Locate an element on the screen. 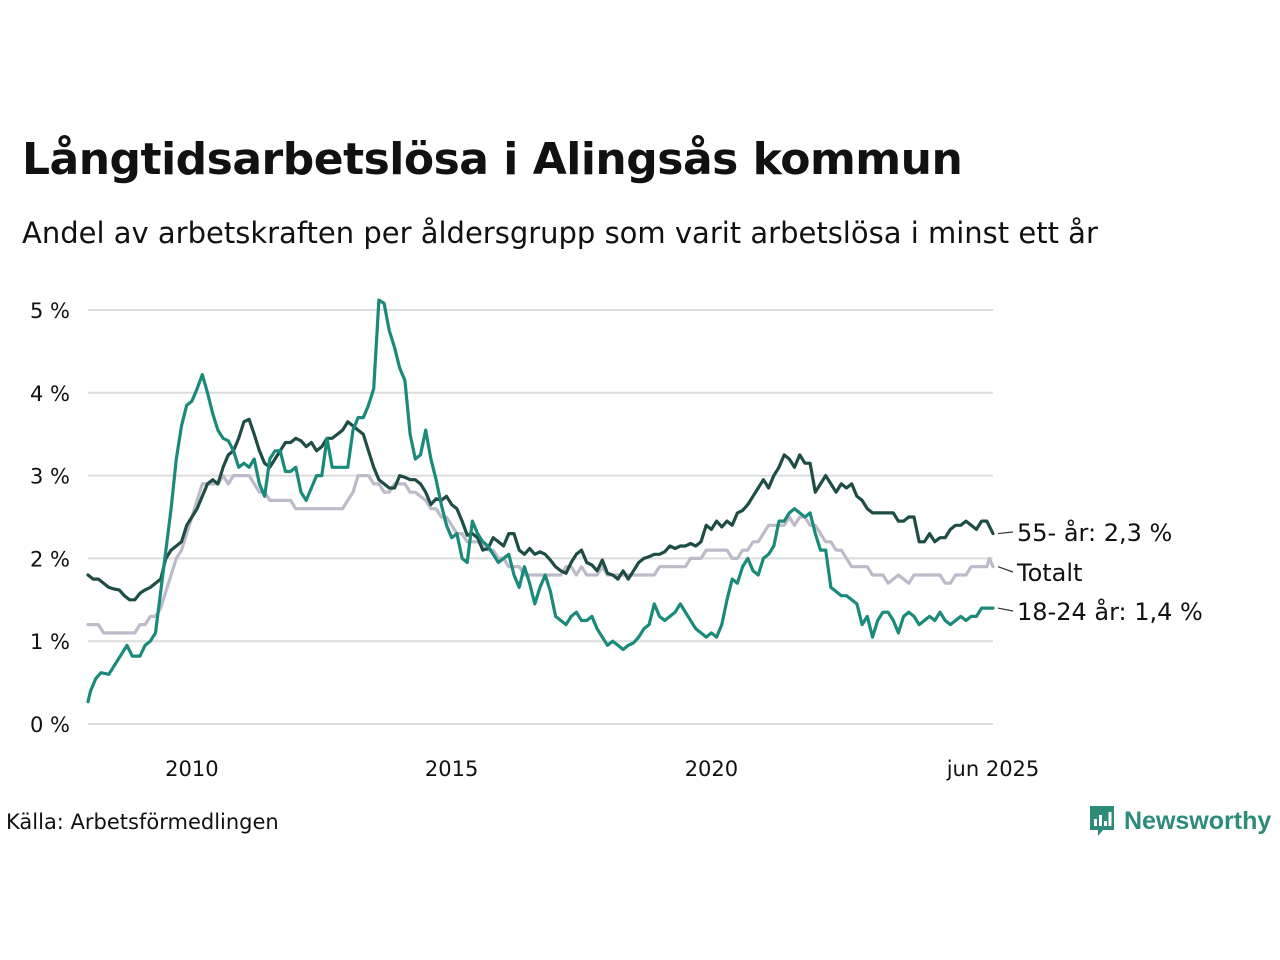 The height and width of the screenshot is (960, 1280). brand-logo: Newsworthy is located at coordinates (1179, 821).